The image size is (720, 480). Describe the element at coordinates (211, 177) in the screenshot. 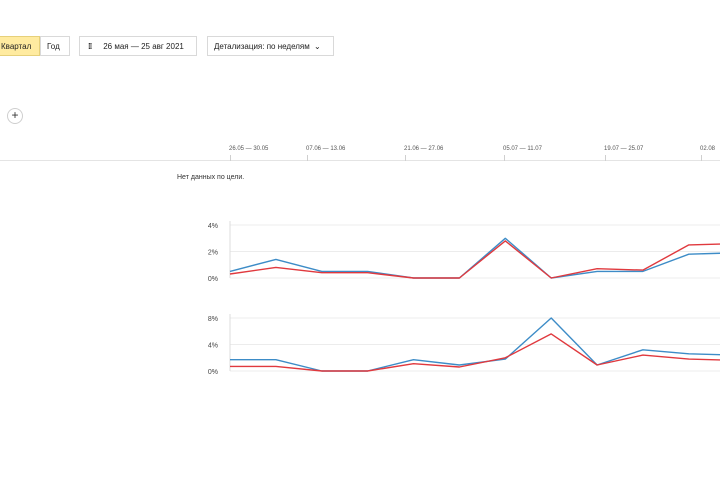

I see `goal-message: Нет данных по цели.` at that location.